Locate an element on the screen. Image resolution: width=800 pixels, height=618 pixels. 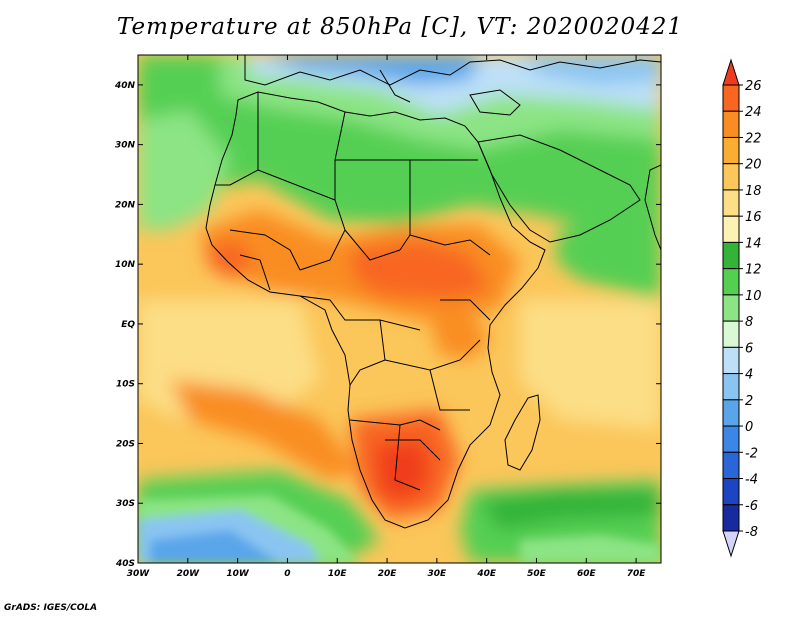
colorbar-label: 4 is located at coordinates (749, 375).